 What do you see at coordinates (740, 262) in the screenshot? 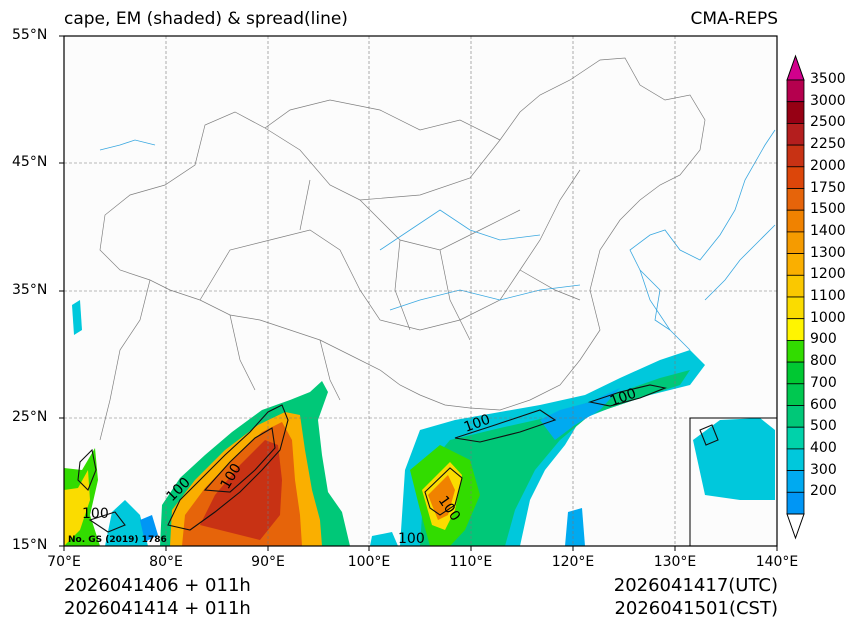
I see `japan-coast` at bounding box center [740, 262].